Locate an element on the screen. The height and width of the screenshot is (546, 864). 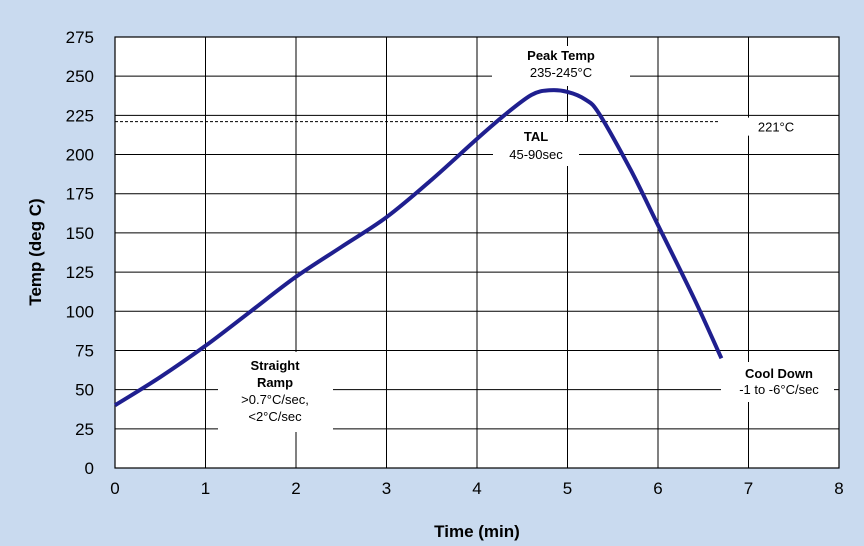
annotation-cool-bg is located at coordinates (777, 382).